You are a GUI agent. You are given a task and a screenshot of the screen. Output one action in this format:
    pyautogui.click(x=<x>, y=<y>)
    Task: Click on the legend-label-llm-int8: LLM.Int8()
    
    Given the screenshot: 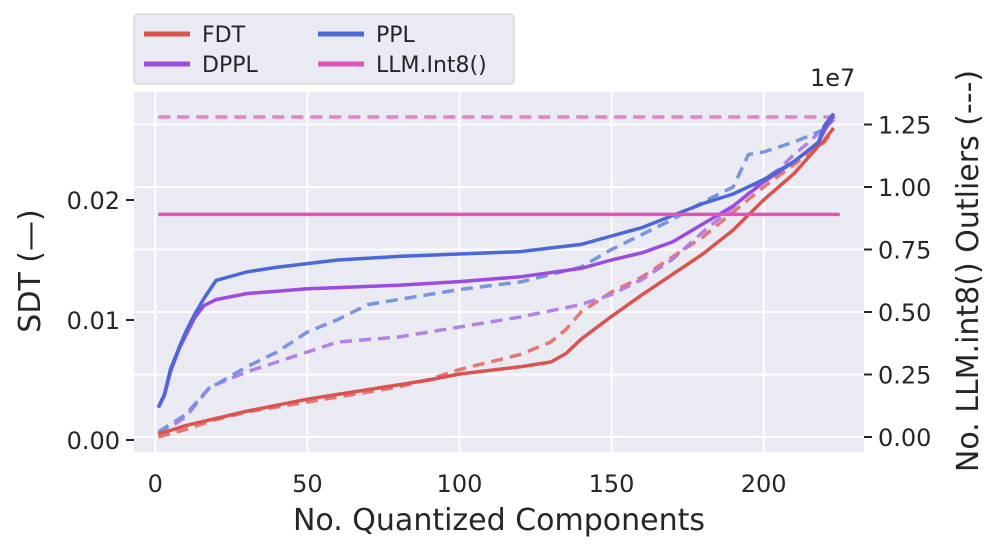 What is the action you would take?
    pyautogui.click(x=431, y=65)
    